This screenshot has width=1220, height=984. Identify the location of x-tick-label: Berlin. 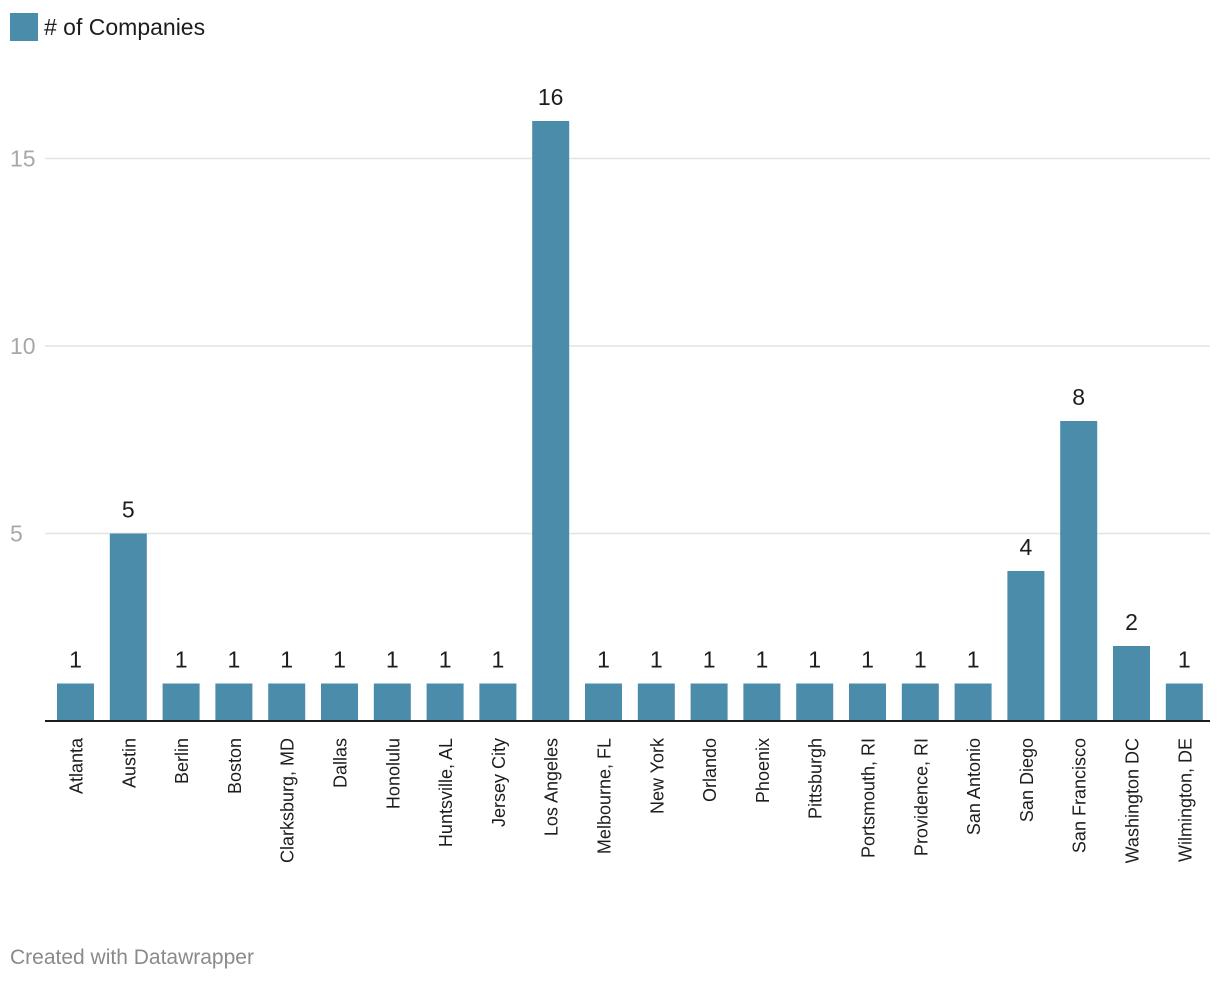
(182, 761).